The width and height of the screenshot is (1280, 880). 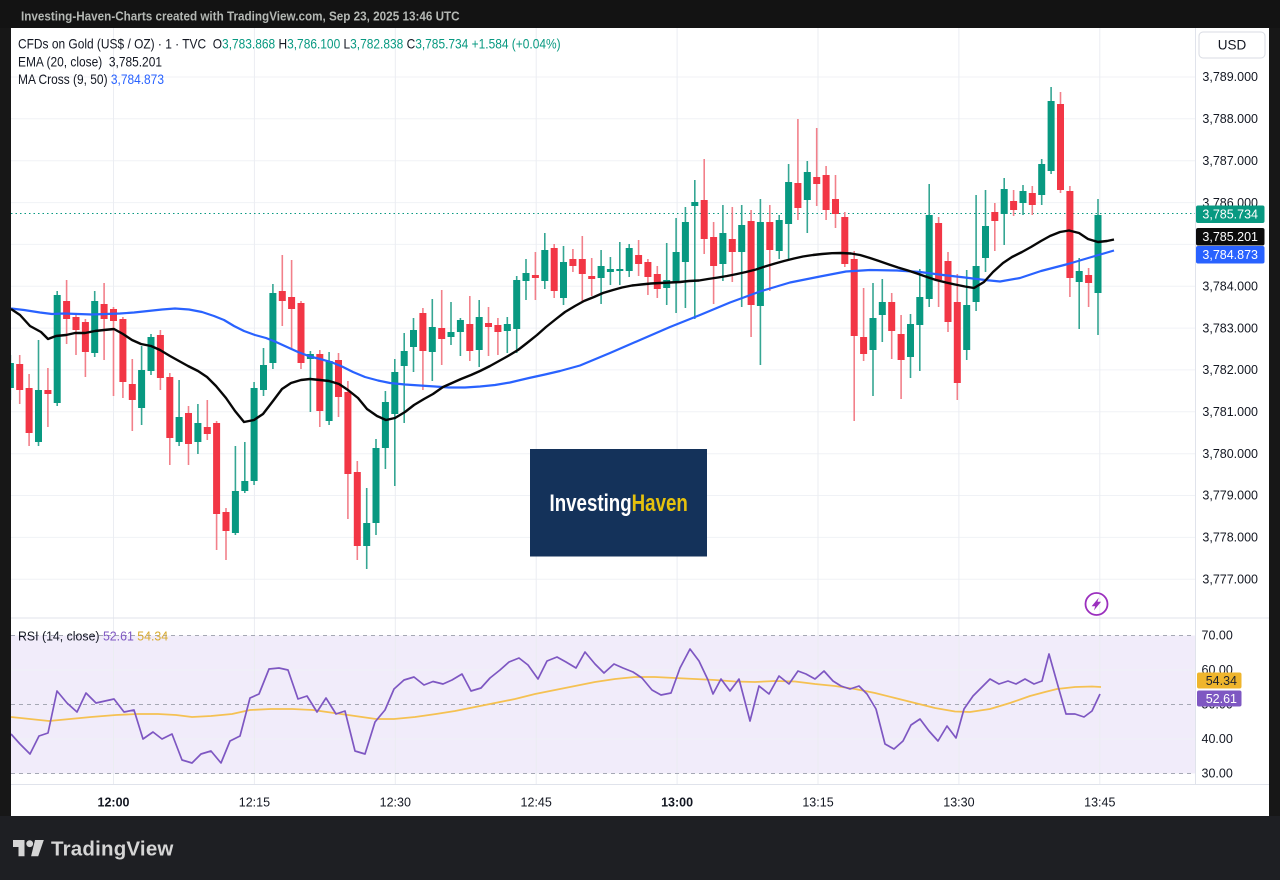 What do you see at coordinates (1099, 803) in the screenshot?
I see `svg-text: 13:45` at bounding box center [1099, 803].